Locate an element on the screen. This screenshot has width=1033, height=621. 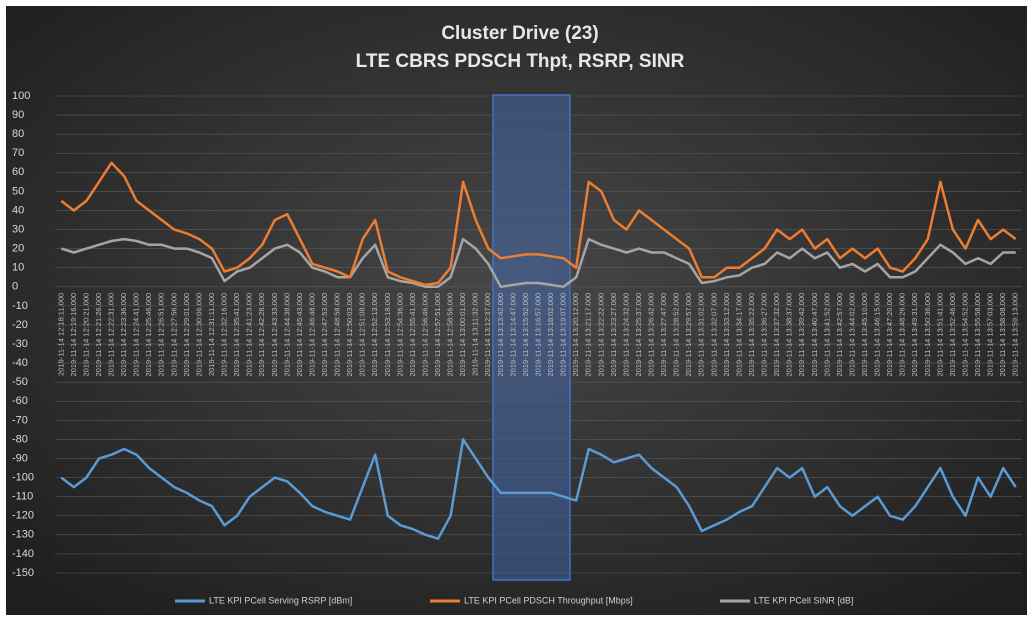
x-tick-label: 2019-11-14 13:14:47.000 is located at coordinates (512, 335).